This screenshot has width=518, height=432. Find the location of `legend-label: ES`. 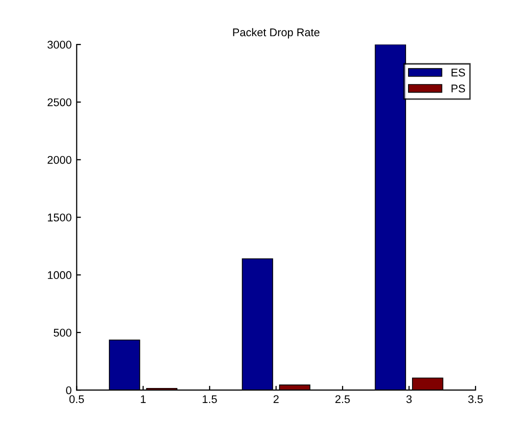

legend-label: ES is located at coordinates (459, 72).